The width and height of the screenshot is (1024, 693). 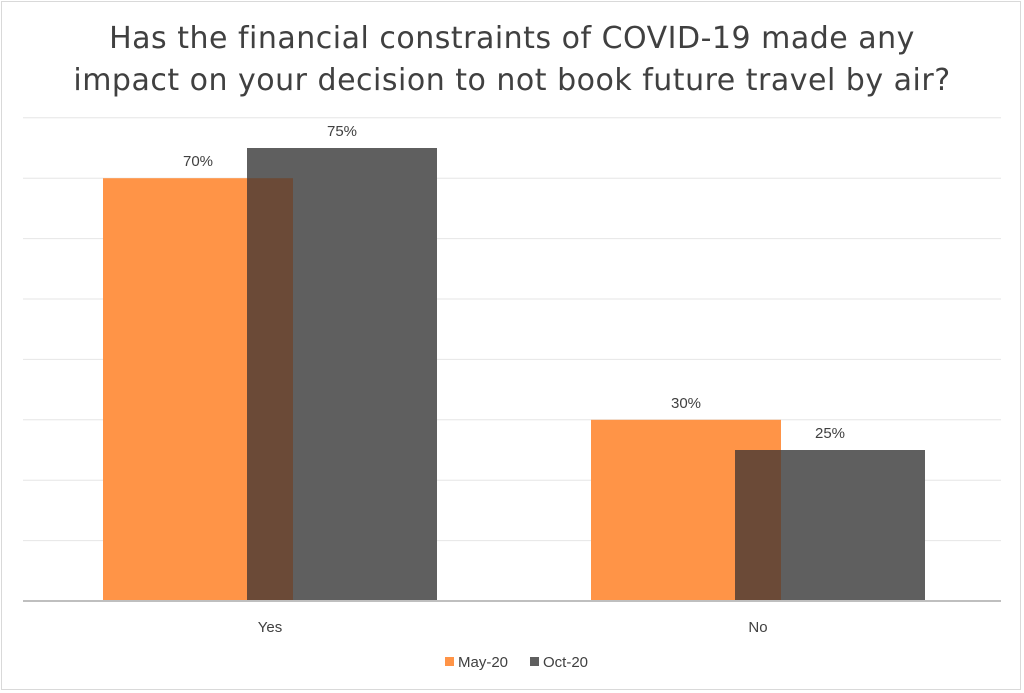 I want to click on legend-label-may-20: May-20, so click(x=483, y=662).